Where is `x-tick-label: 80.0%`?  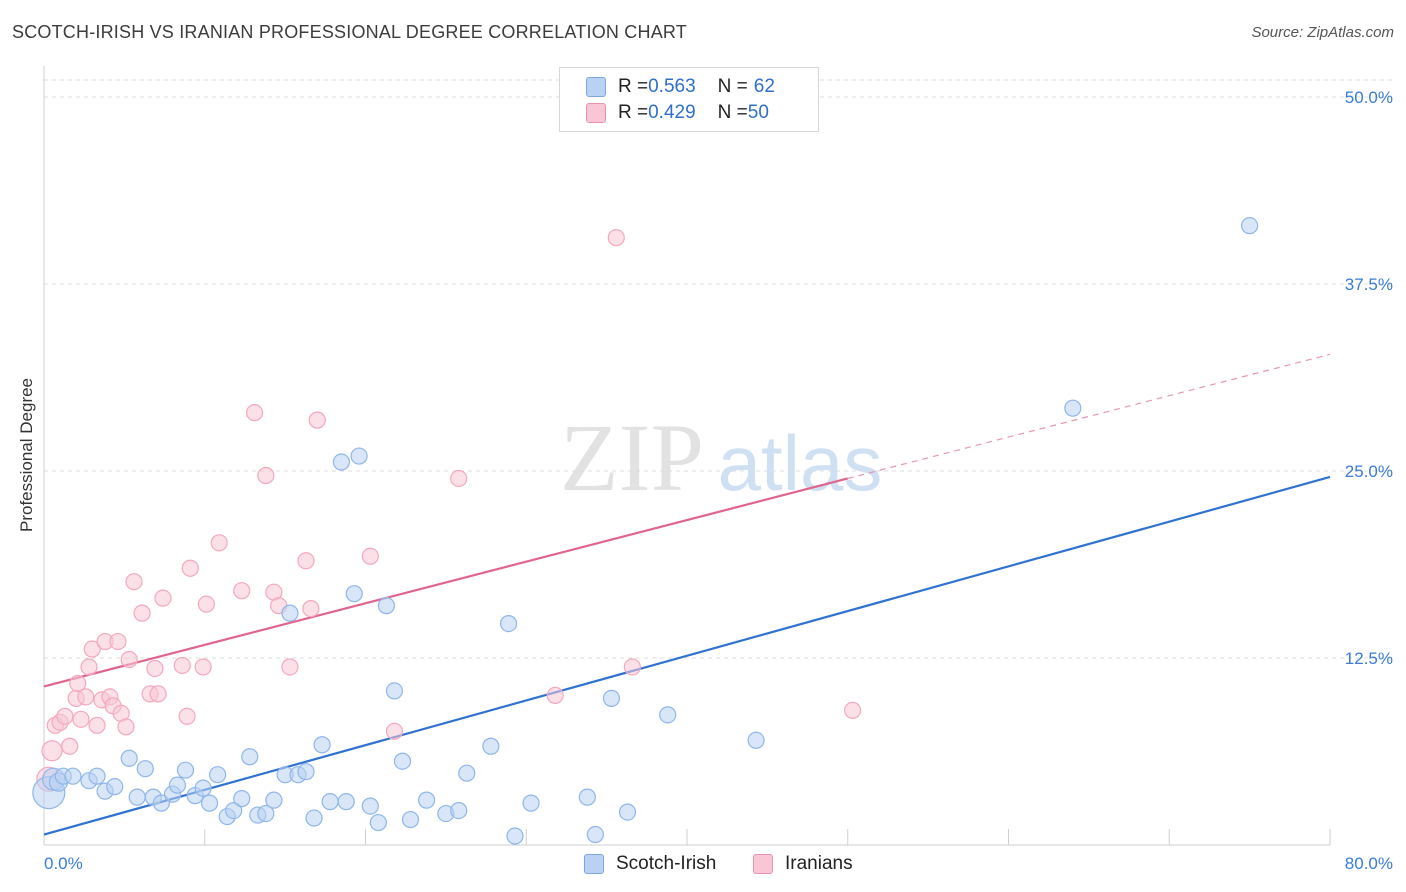
x-tick-label: 80.0% is located at coordinates (1369, 863).